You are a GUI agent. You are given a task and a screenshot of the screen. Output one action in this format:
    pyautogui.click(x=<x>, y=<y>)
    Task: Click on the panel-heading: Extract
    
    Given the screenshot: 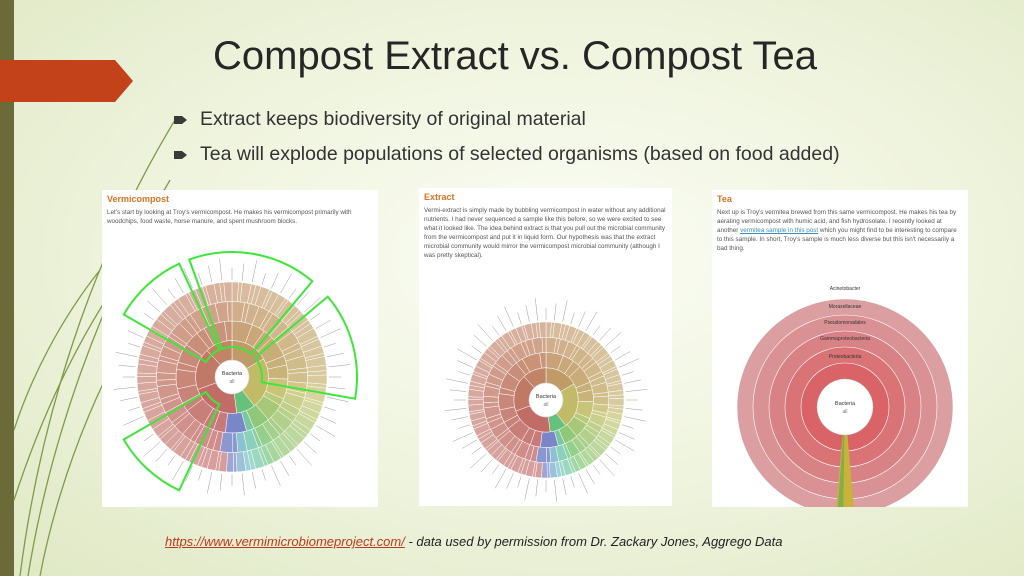 What is the action you would take?
    pyautogui.click(x=439, y=197)
    